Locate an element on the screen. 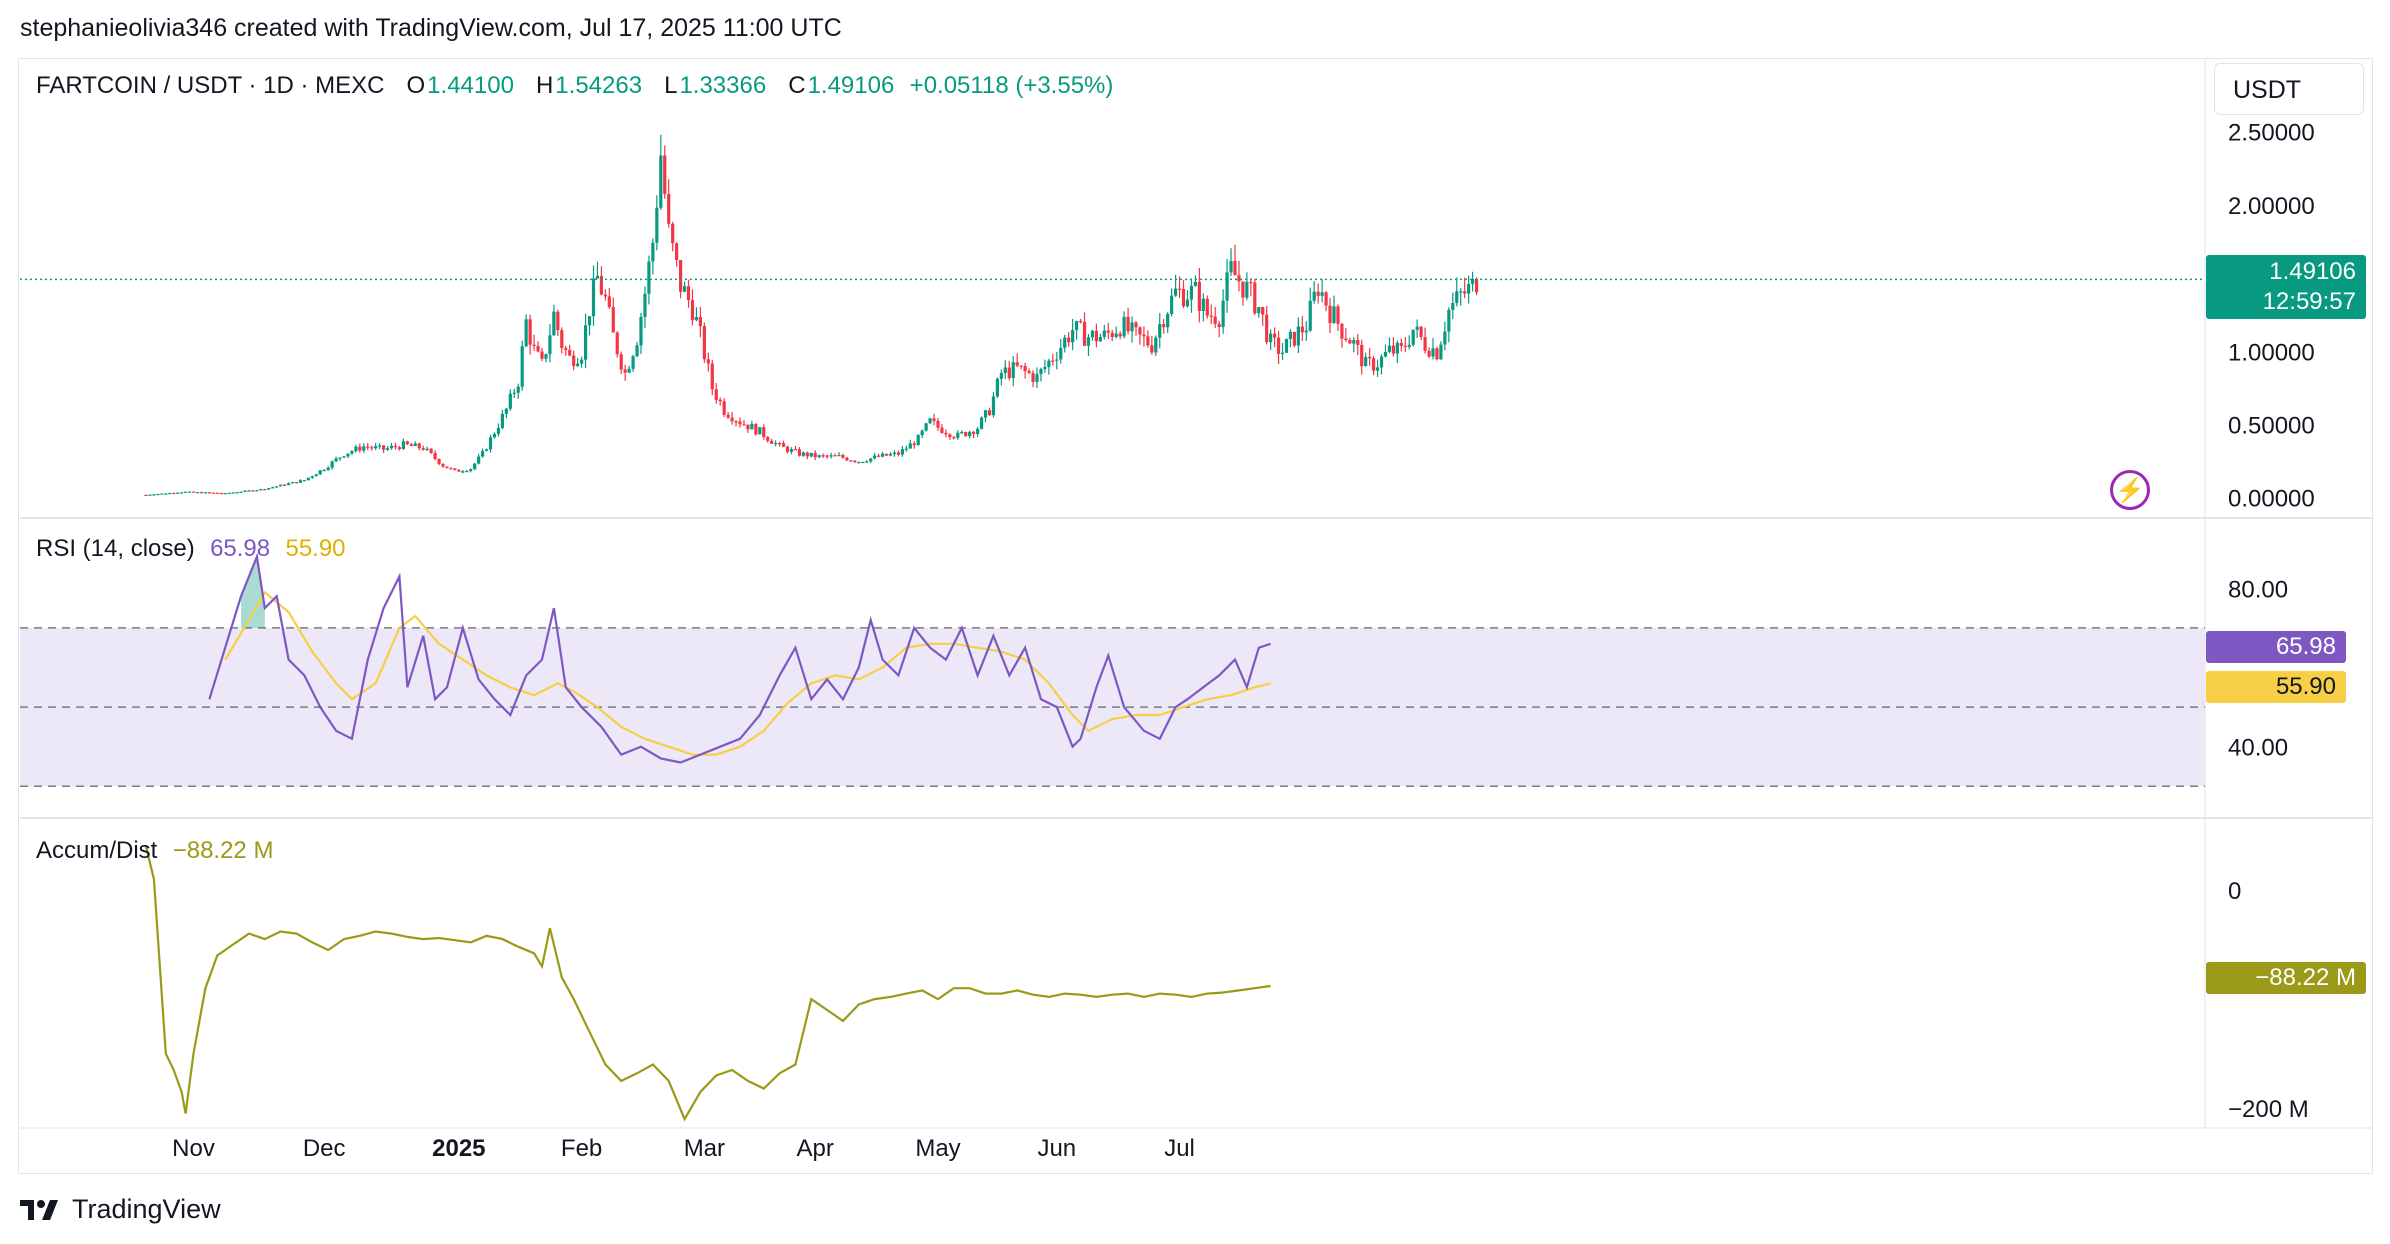  x-axis-label: Feb is located at coordinates (581, 1148).